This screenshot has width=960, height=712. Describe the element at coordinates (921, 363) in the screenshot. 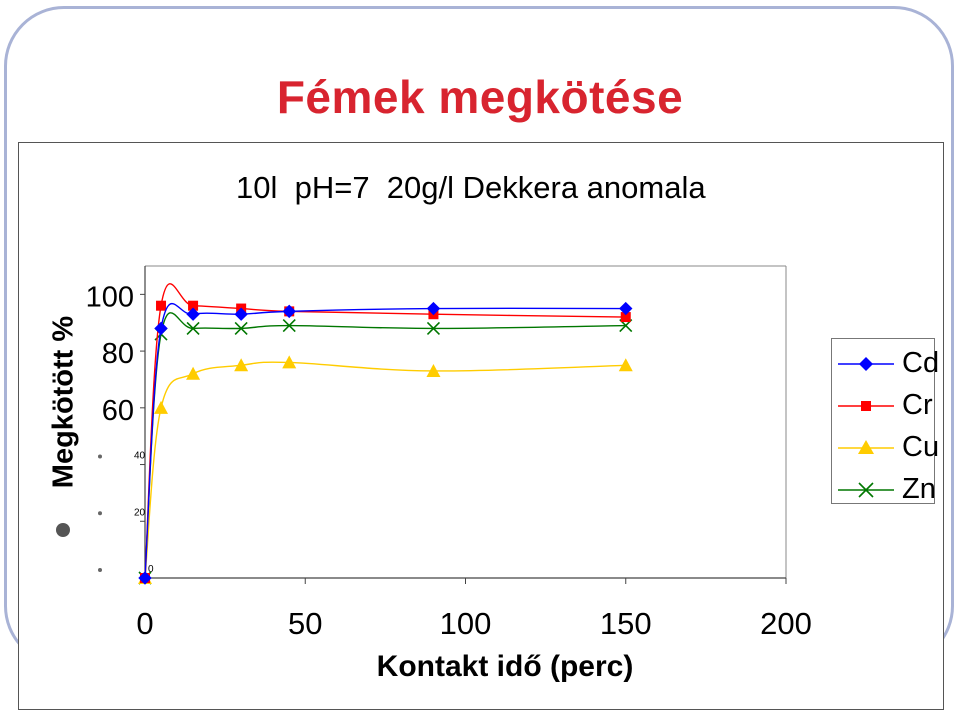

I see `legend-label: Cd` at that location.